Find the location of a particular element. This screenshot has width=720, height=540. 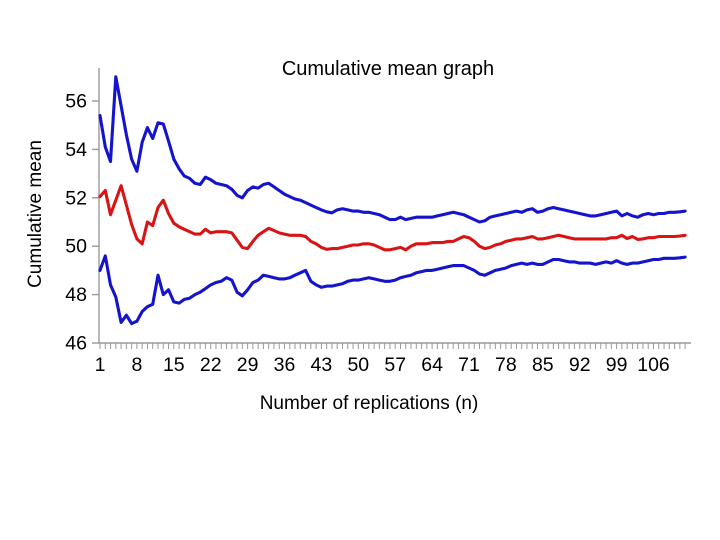

y-tick-label: 54 is located at coordinates (76, 150).